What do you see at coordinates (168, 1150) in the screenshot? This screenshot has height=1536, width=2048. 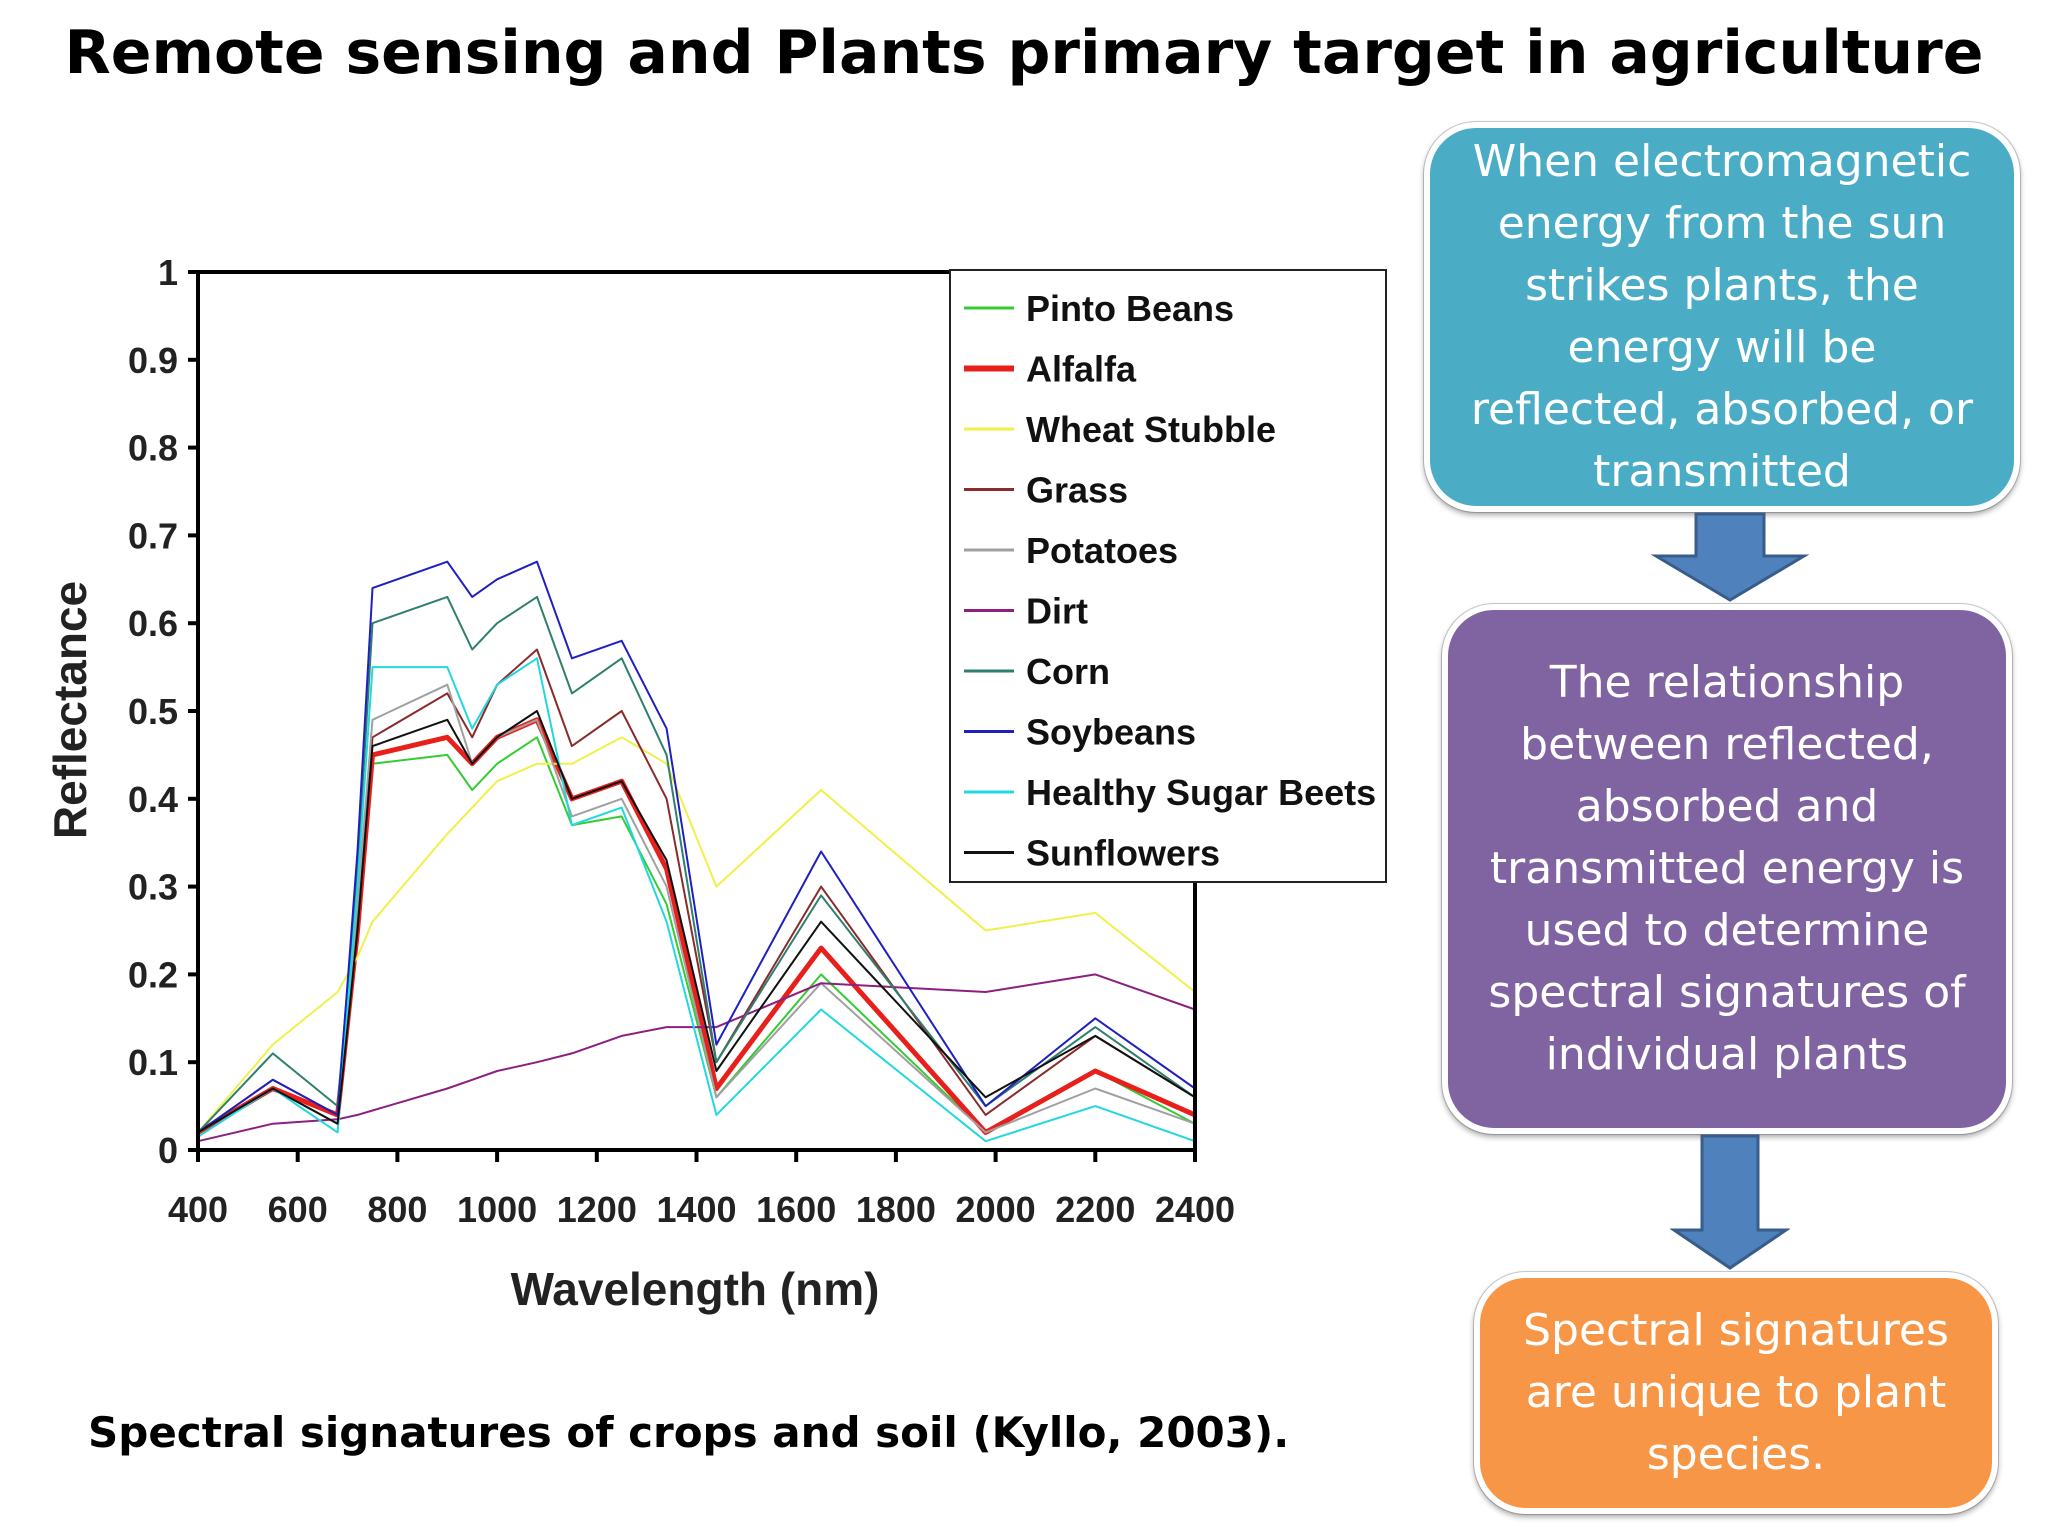 I see `y-tick-label: 0` at bounding box center [168, 1150].